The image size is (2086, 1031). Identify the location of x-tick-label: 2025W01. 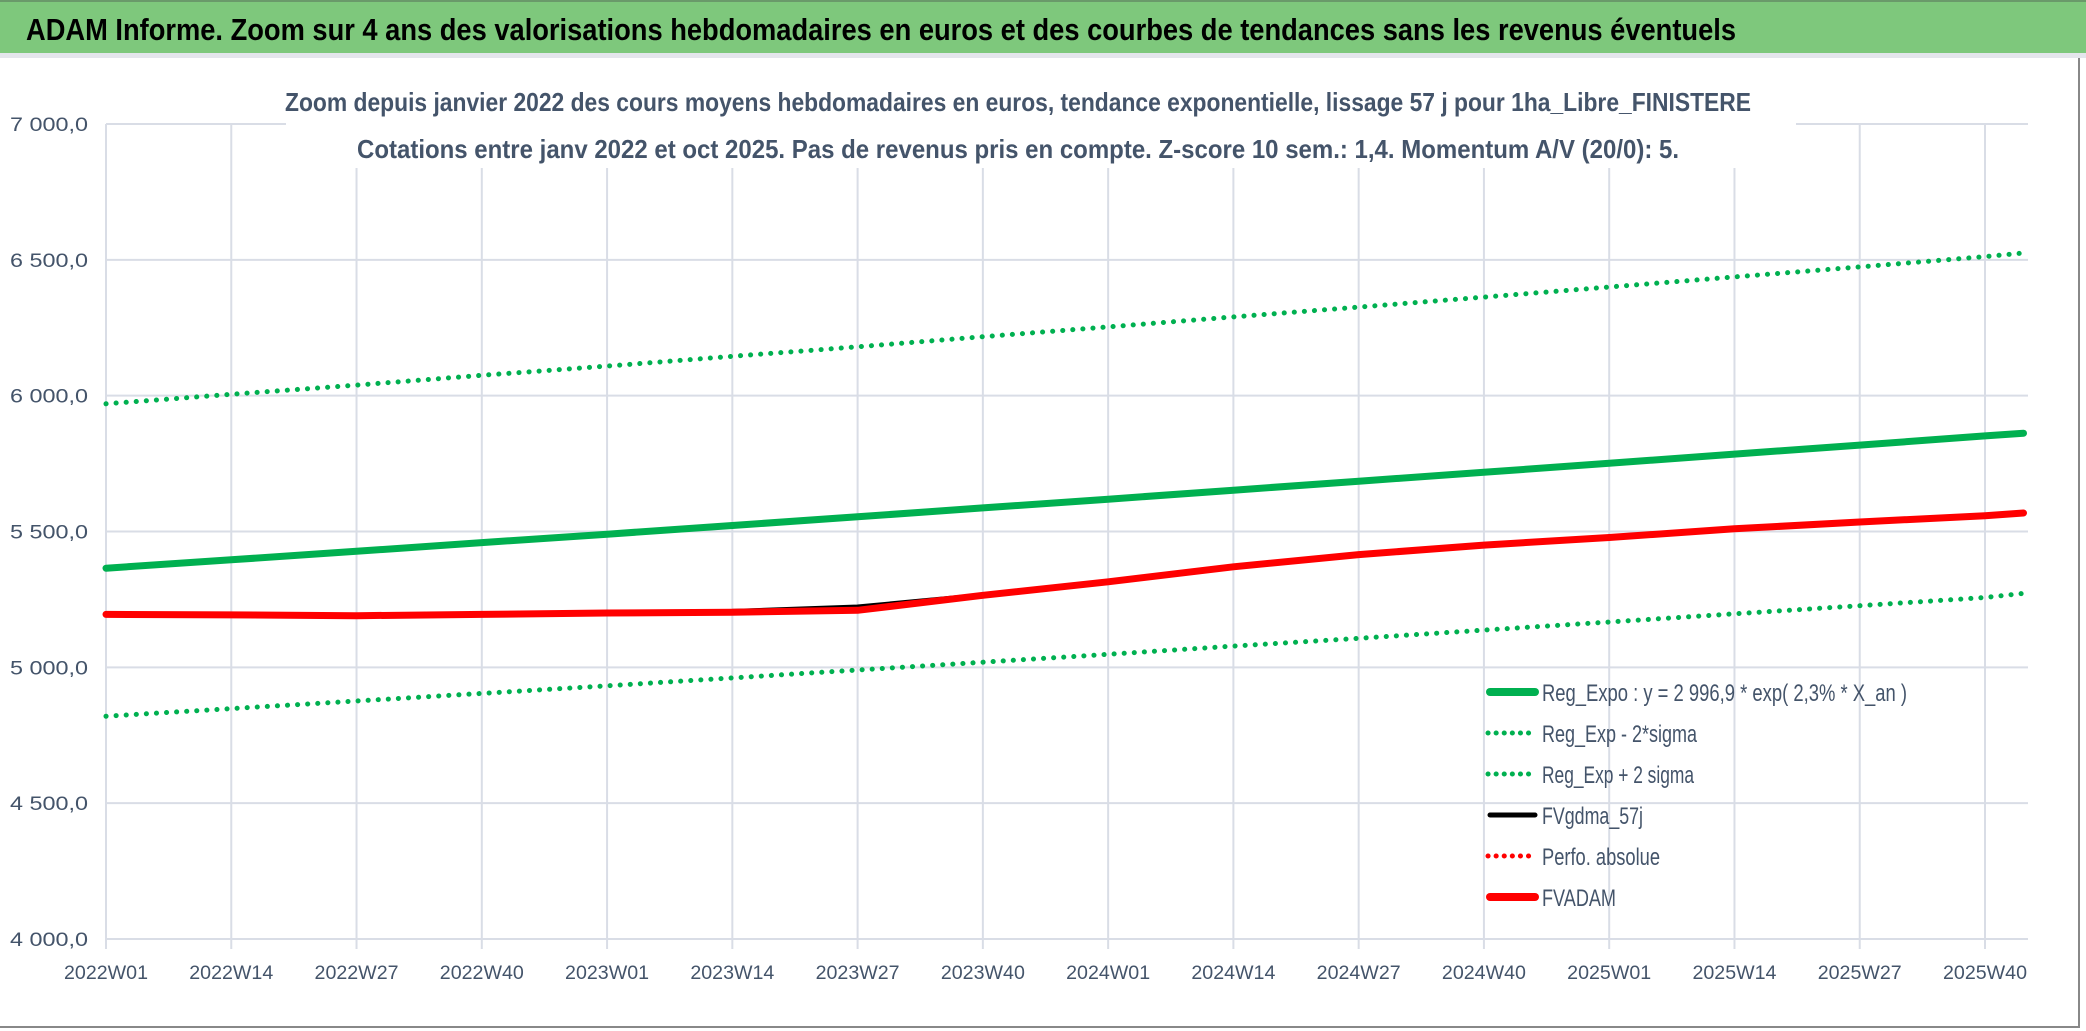
(1609, 973).